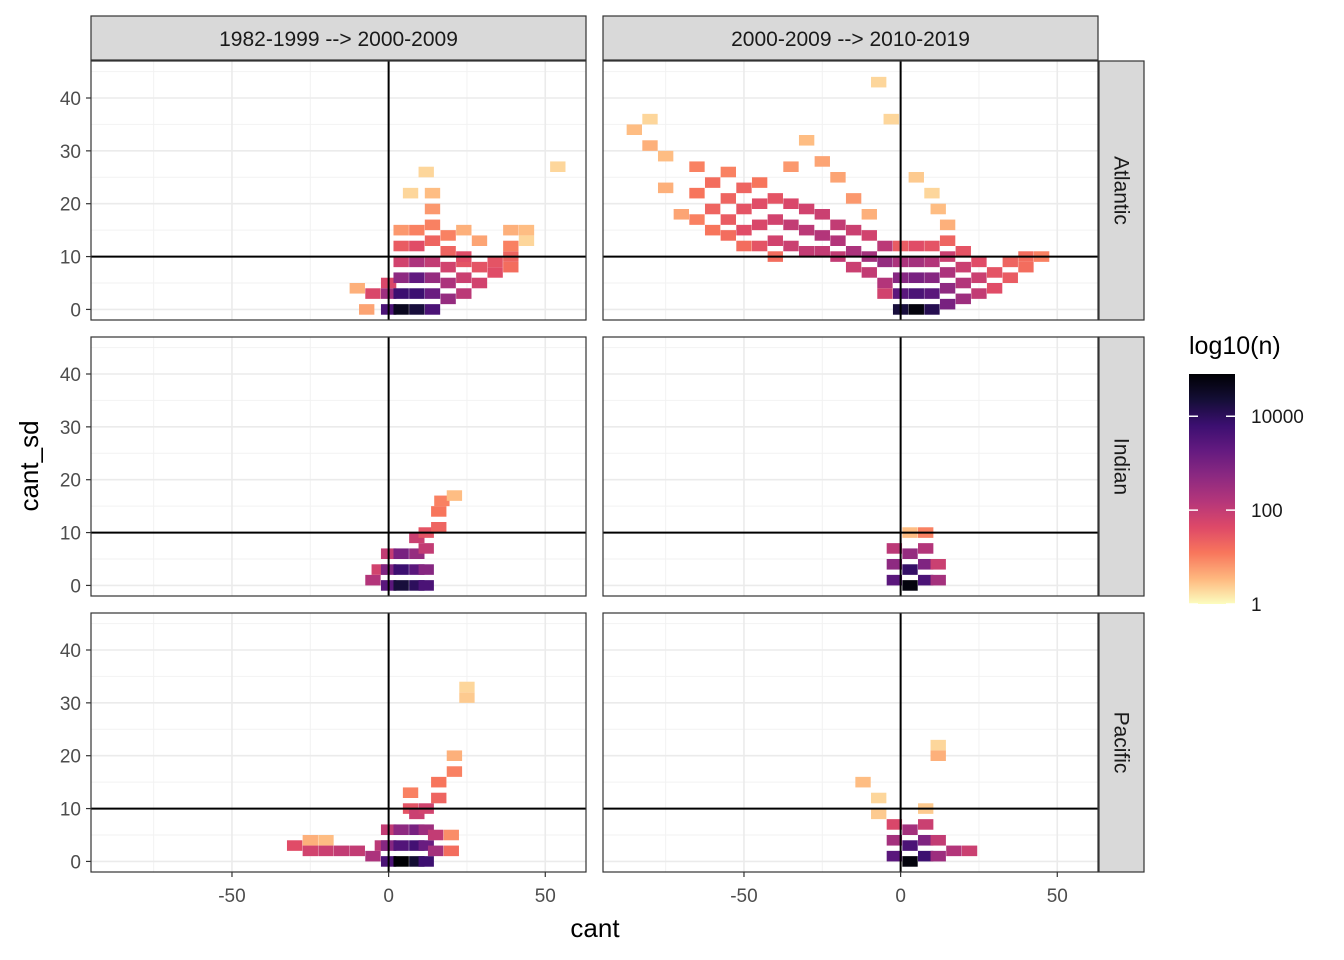 This screenshot has height=960, width=1344. I want to click on panel-border, so click(850, 742).